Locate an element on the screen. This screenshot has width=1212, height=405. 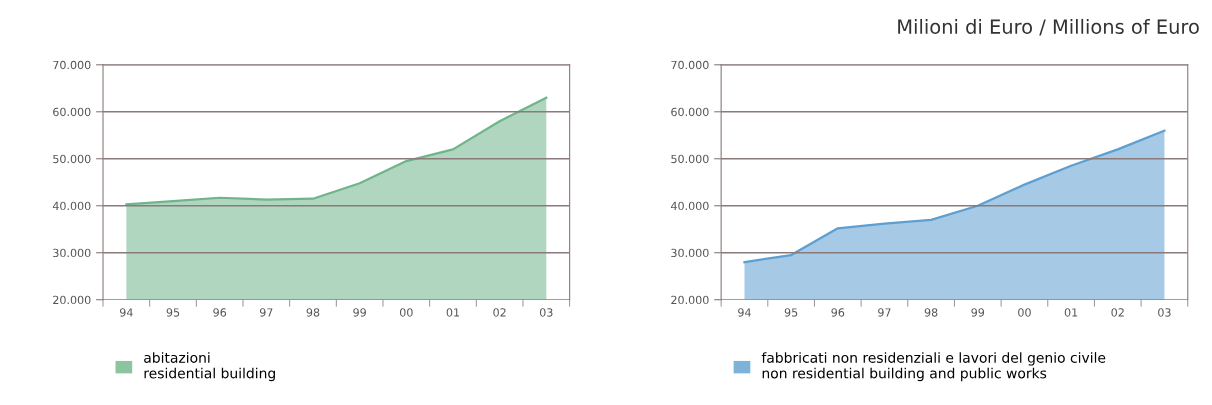
legend-label: fabbricati non residenziali e lavori del genio civile non residential building and public works is located at coordinates (933, 367).